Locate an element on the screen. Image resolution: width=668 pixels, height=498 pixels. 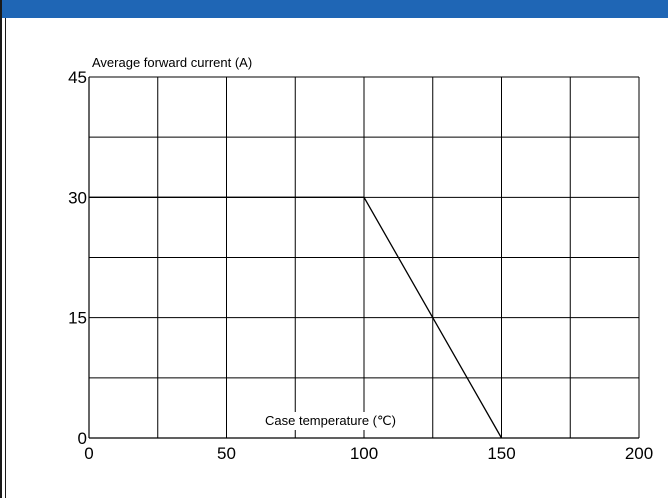
x-tick-label: 100 is located at coordinates (364, 453).